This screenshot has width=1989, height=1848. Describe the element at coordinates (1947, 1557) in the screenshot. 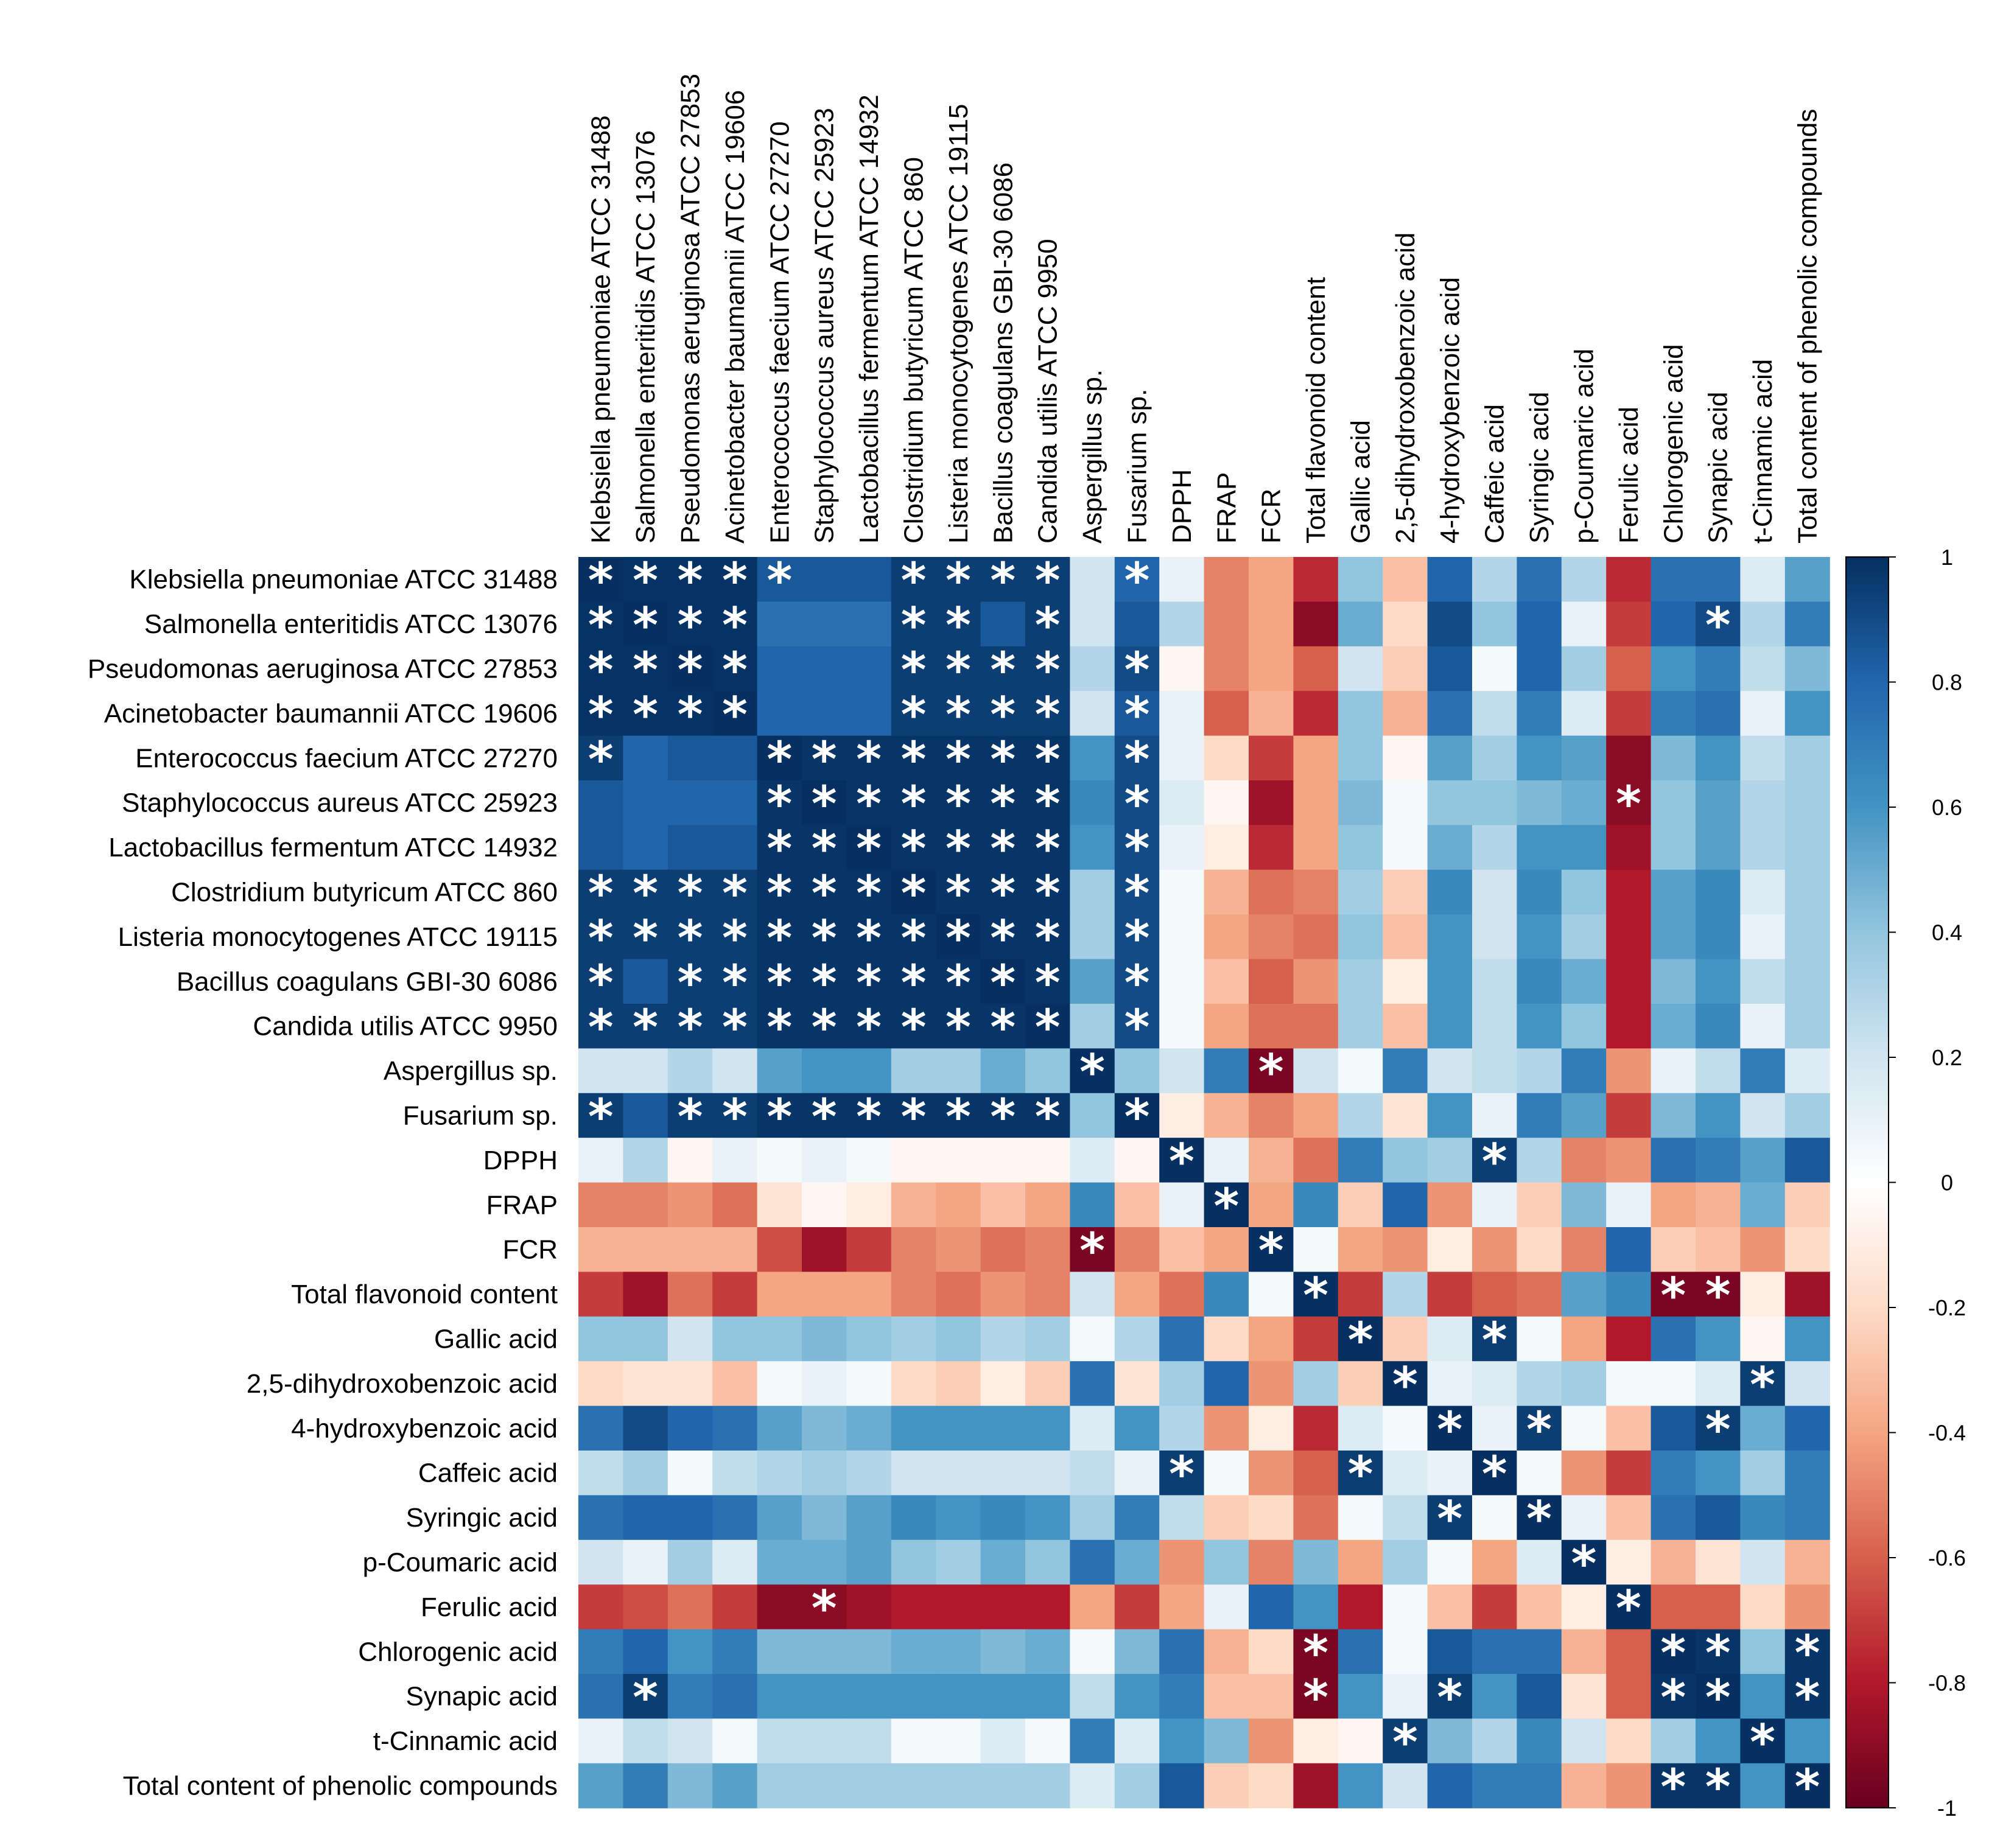

I see `colorbar-tick-label: -0.6` at that location.